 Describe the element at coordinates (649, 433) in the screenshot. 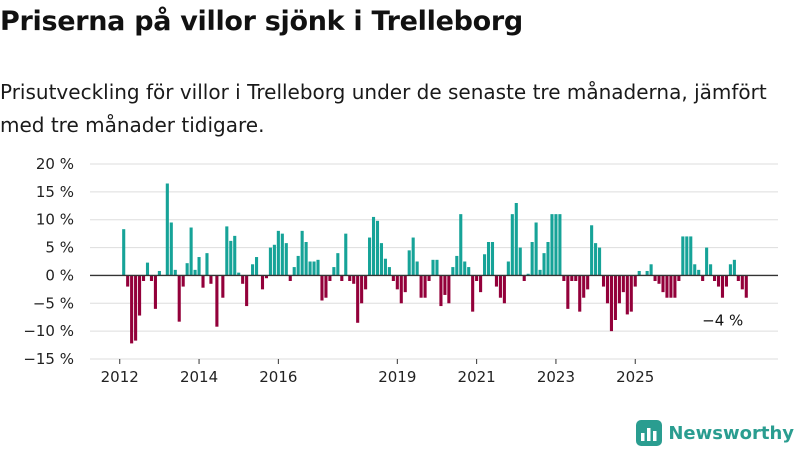

I see `bar-chart-logo-icon` at that location.